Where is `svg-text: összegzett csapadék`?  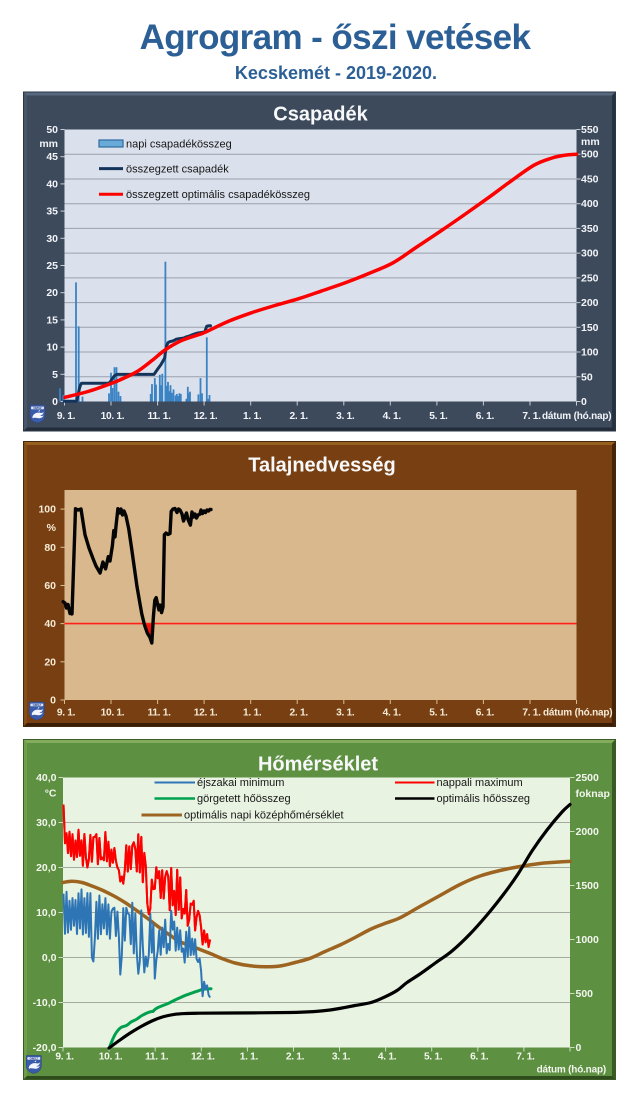
svg-text: összegzett csapadék is located at coordinates (177, 169).